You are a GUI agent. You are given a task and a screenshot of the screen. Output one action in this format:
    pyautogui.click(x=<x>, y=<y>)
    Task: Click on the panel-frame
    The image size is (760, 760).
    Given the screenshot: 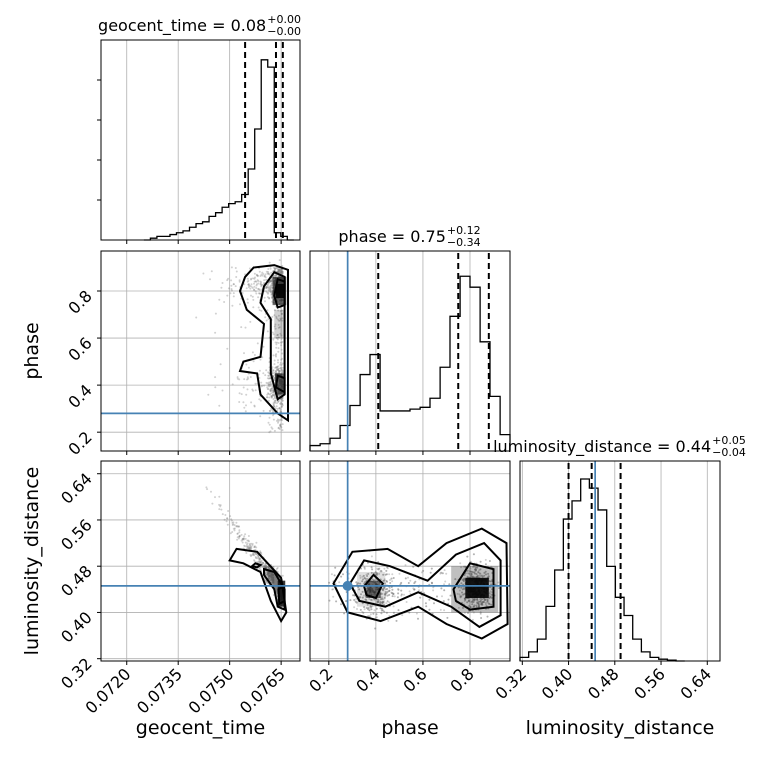 What is the action you would take?
    pyautogui.click(x=410, y=351)
    